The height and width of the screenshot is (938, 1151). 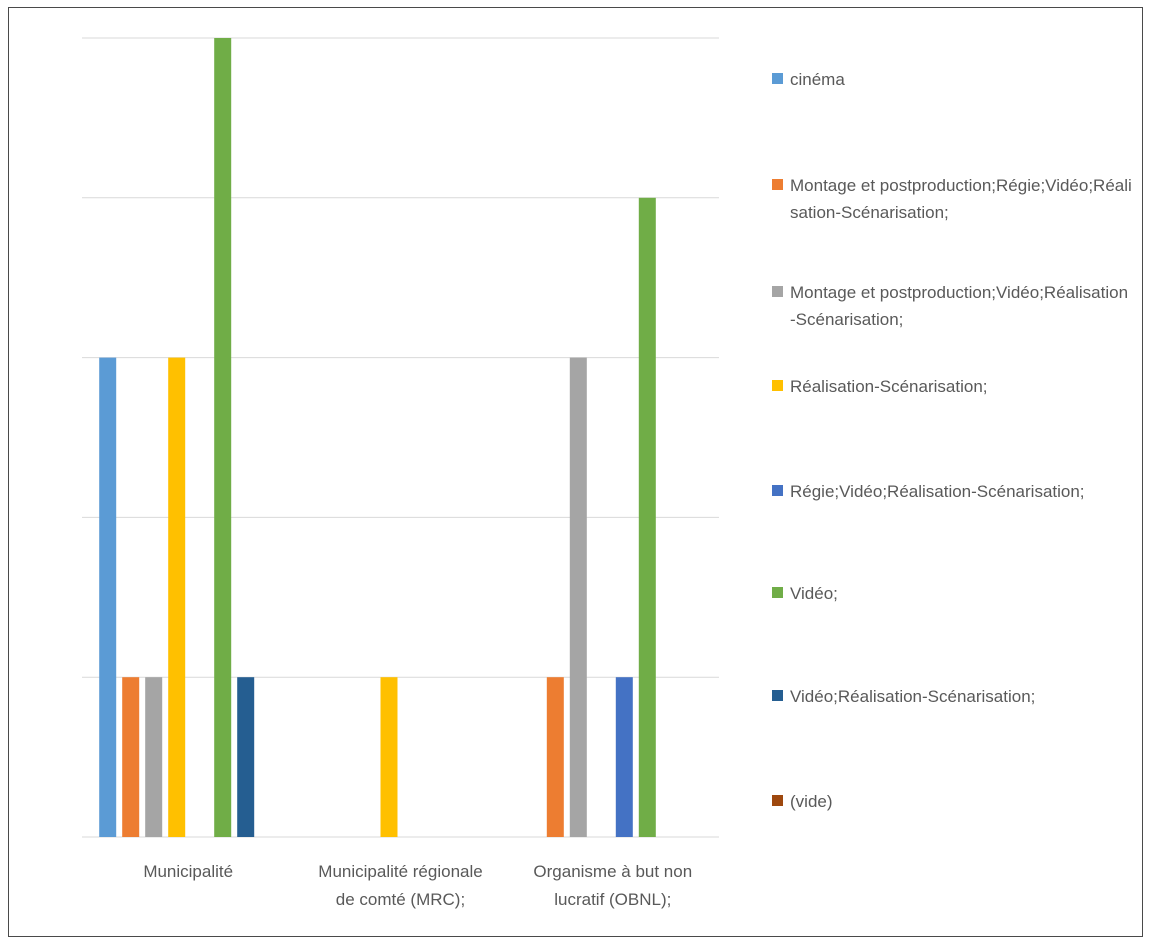 I want to click on x-tick-label: Organisme à but non lucratif (OBNL);, so click(x=612, y=885).